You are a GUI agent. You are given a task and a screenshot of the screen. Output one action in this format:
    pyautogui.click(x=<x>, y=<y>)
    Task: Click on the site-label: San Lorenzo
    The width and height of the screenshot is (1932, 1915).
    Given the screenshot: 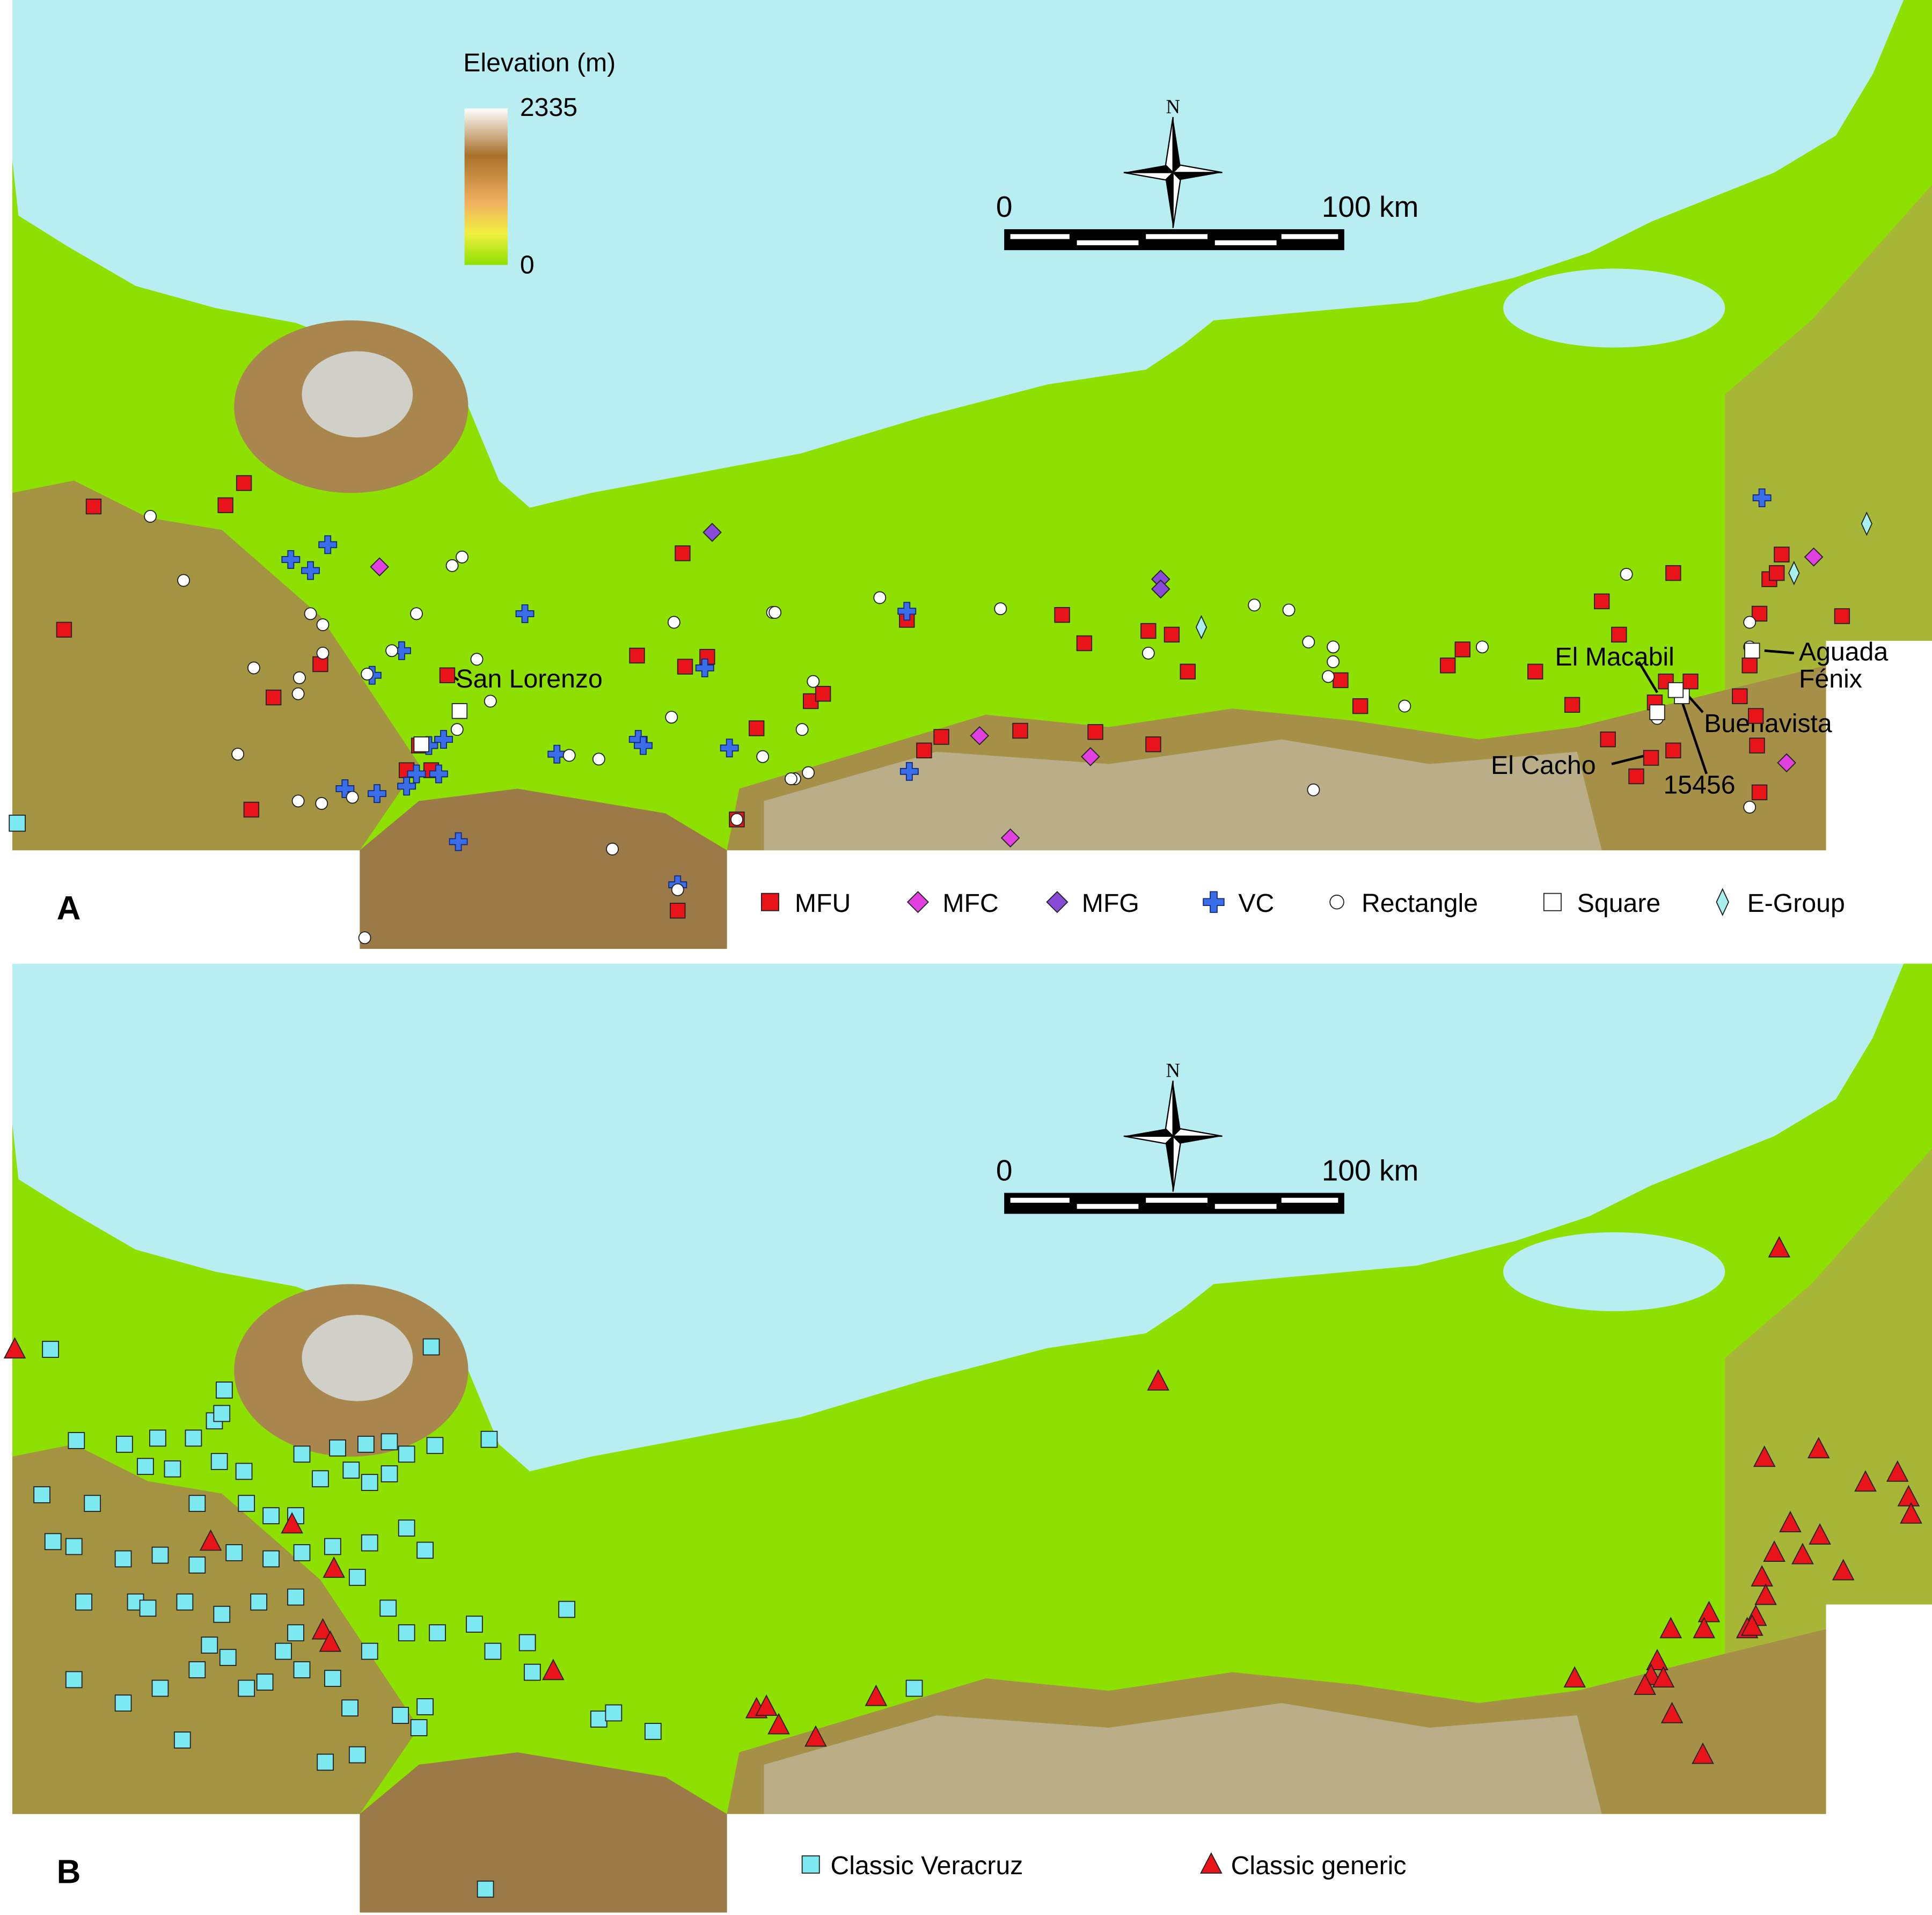 What is the action you would take?
    pyautogui.click(x=529, y=678)
    